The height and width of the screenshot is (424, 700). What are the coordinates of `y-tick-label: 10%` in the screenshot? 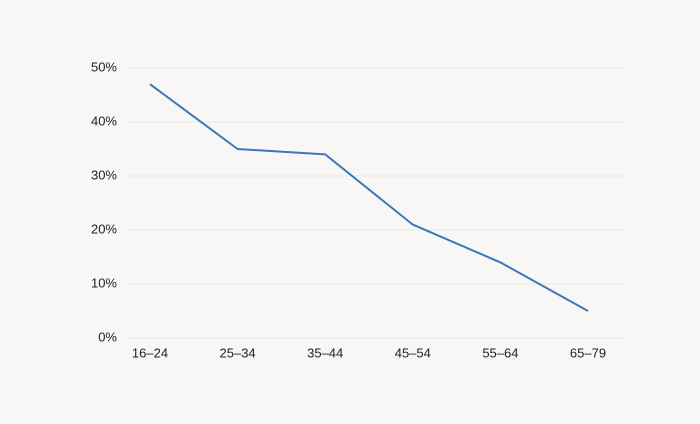 It's located at (104, 282).